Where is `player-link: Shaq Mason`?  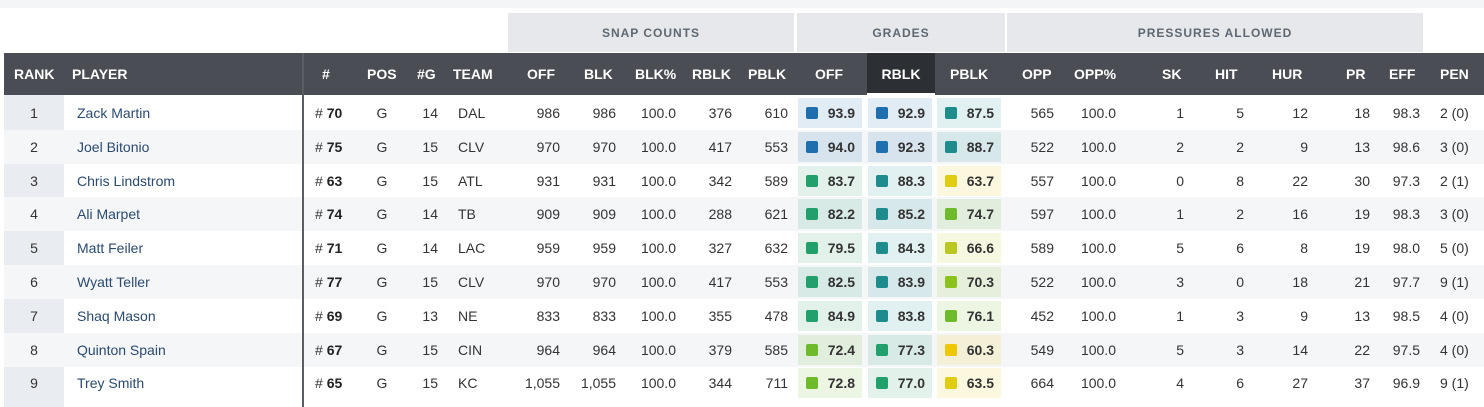
player-link: Shaq Mason is located at coordinates (116, 315).